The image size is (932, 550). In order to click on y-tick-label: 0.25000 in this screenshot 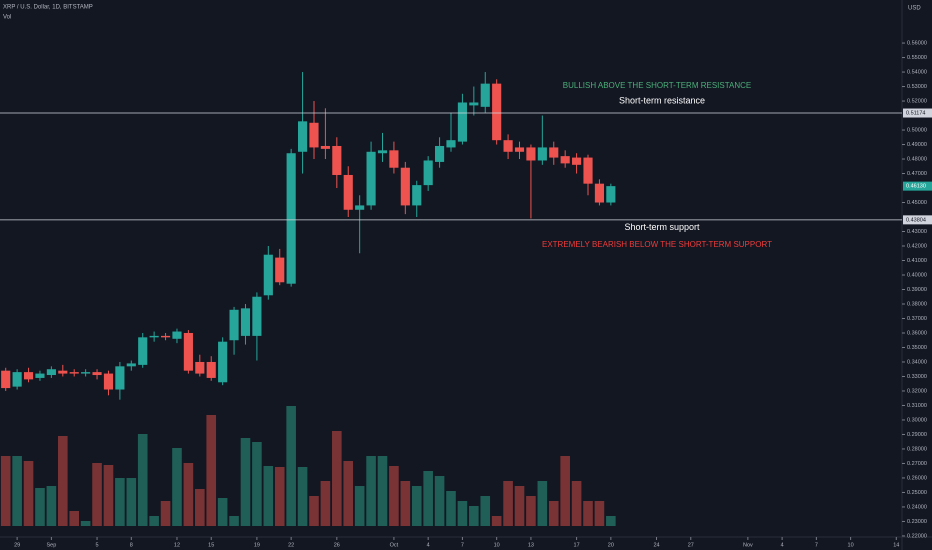, I will do `click(917, 493)`.